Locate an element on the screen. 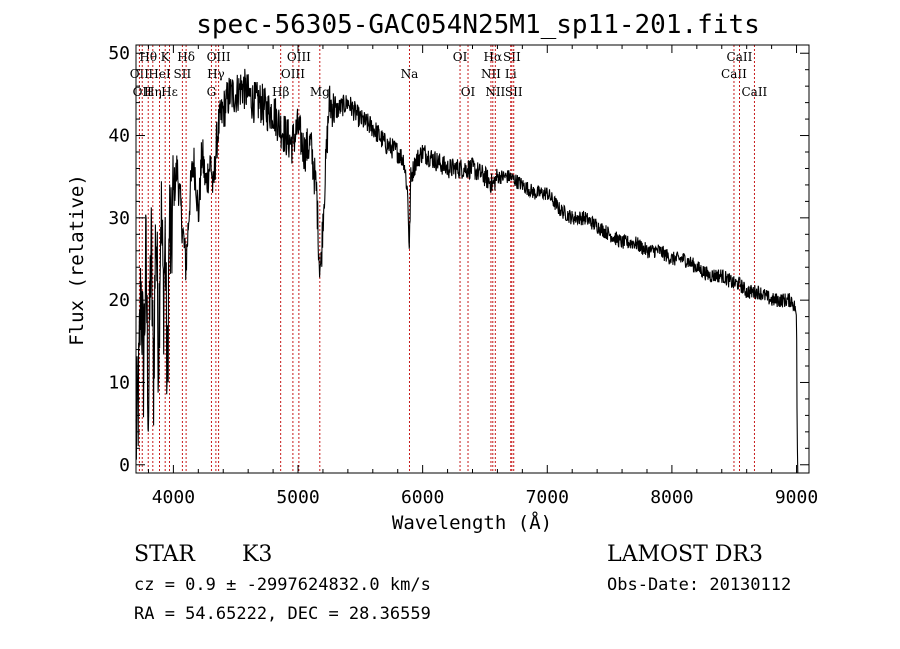 This screenshot has width=900, height=649. object-class: STAR is located at coordinates (165, 554).